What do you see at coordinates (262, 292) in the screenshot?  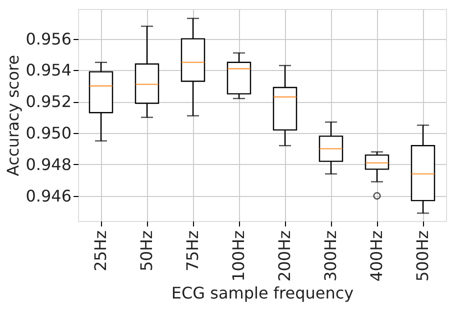 I see `x-axis-title: ECG sample frequency` at bounding box center [262, 292].